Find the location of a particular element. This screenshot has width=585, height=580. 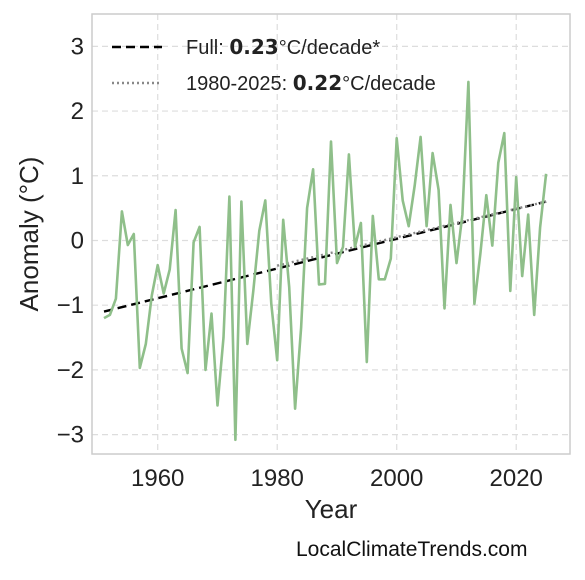

y-tick-label: 2 is located at coordinates (77, 111).